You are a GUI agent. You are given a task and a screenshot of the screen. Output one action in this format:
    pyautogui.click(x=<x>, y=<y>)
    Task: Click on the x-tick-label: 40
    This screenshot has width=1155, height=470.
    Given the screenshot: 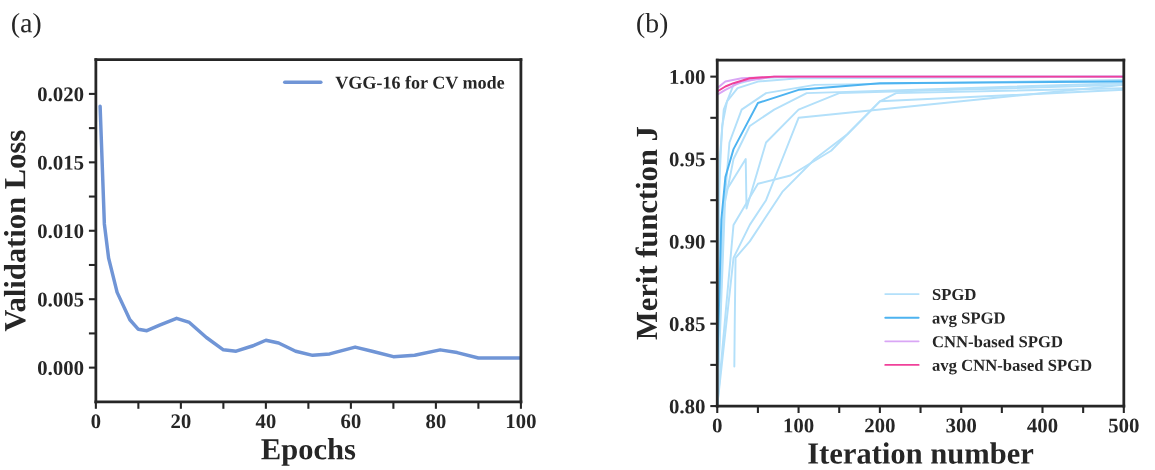 What is the action you would take?
    pyautogui.click(x=265, y=421)
    